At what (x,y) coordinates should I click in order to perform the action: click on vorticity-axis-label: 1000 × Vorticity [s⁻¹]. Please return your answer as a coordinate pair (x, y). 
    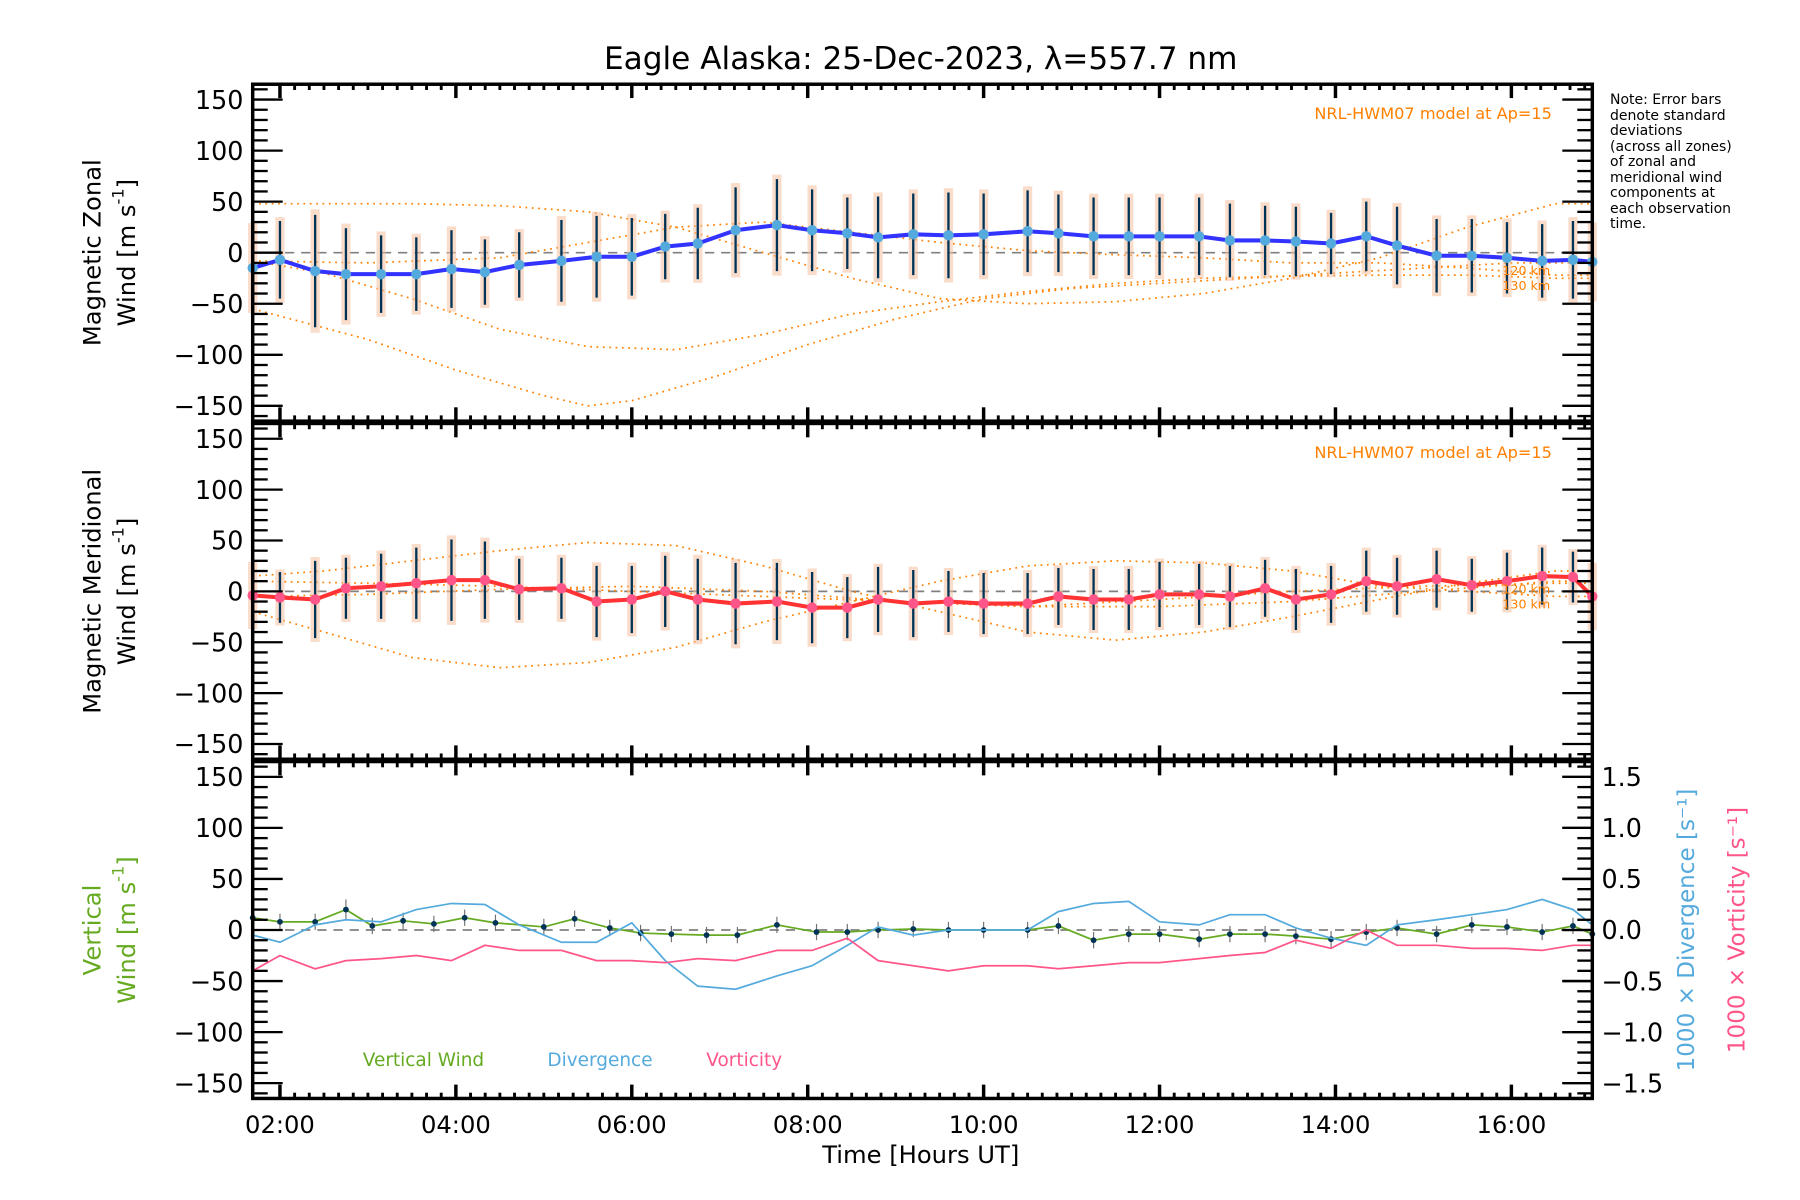
    Looking at the image, I should click on (1738, 930).